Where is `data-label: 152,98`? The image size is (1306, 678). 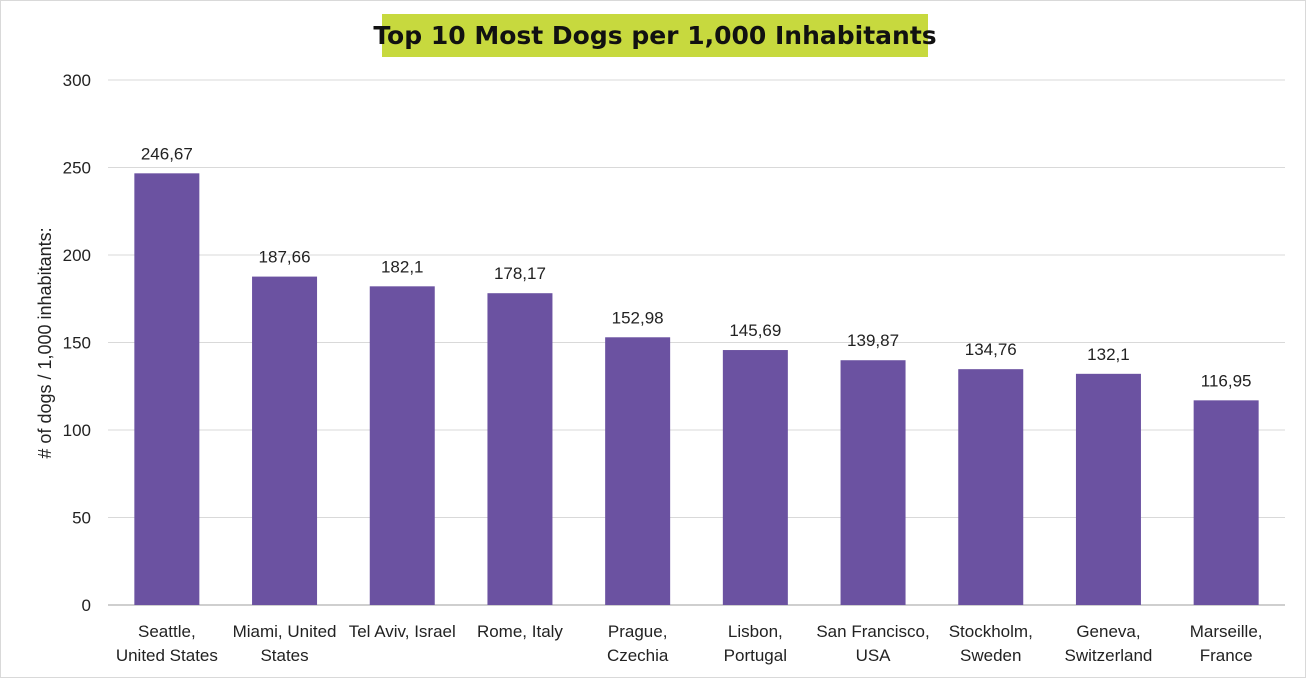
data-label: 152,98 is located at coordinates (638, 317).